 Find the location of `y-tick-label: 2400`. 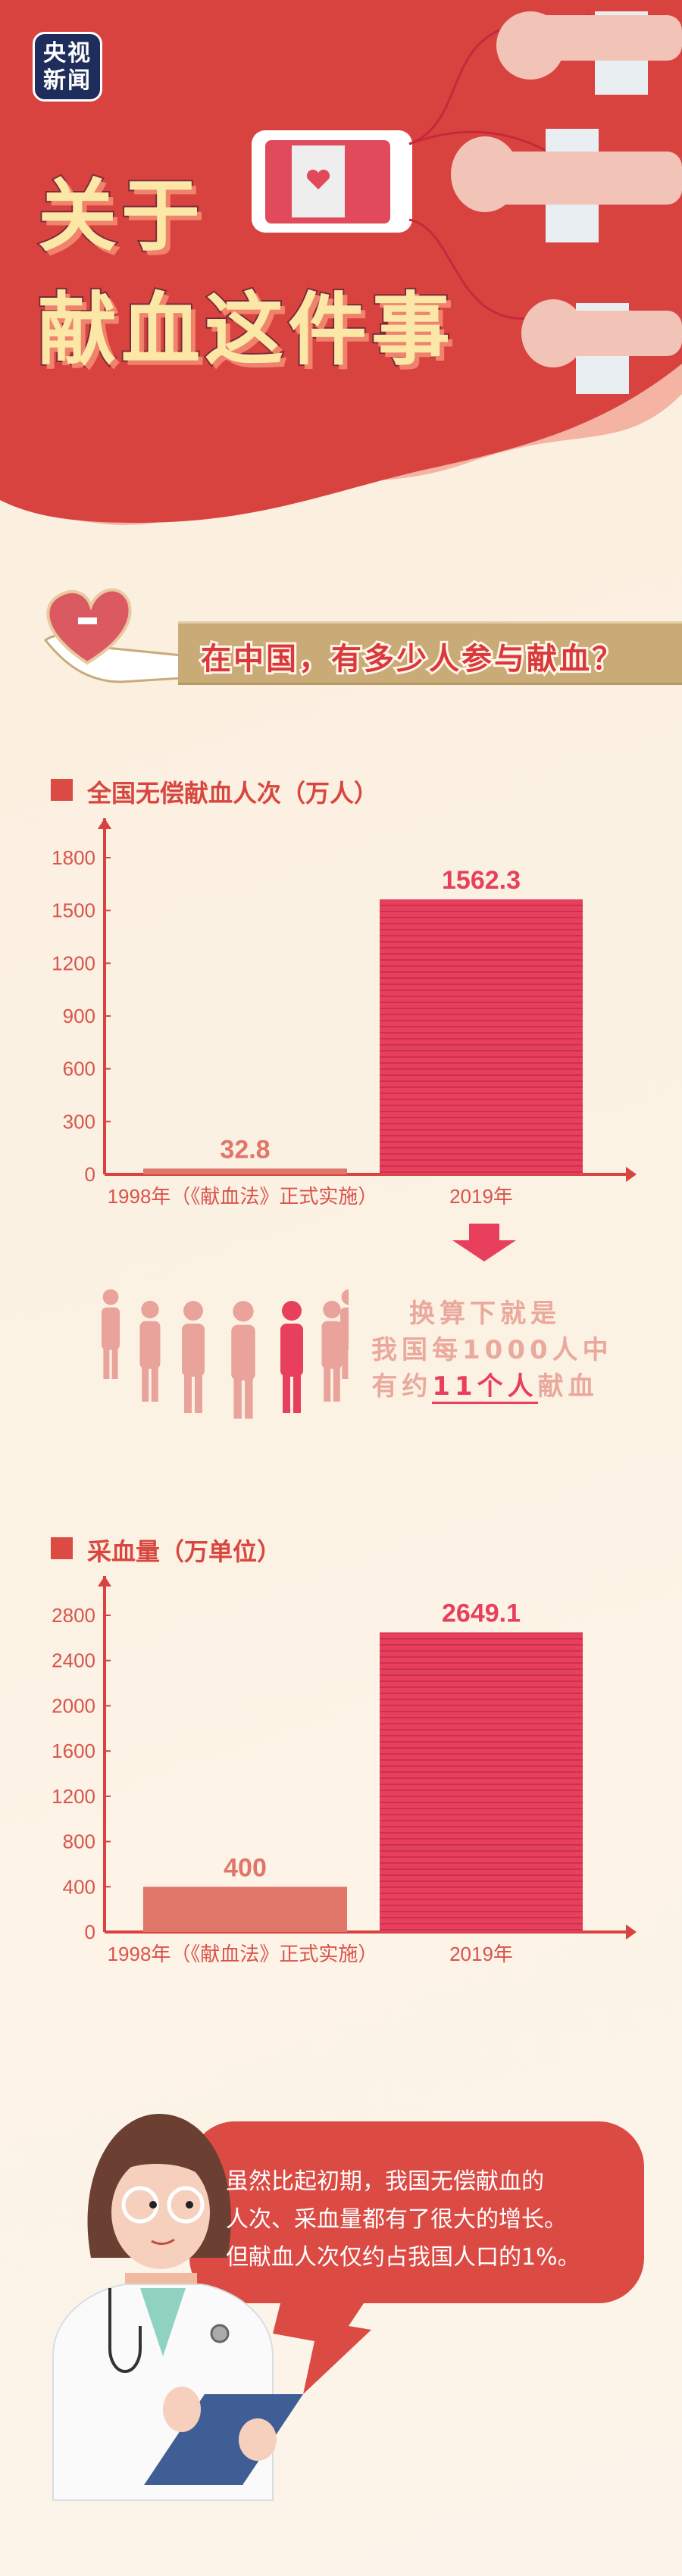

y-tick-label: 2400 is located at coordinates (73, 1660).